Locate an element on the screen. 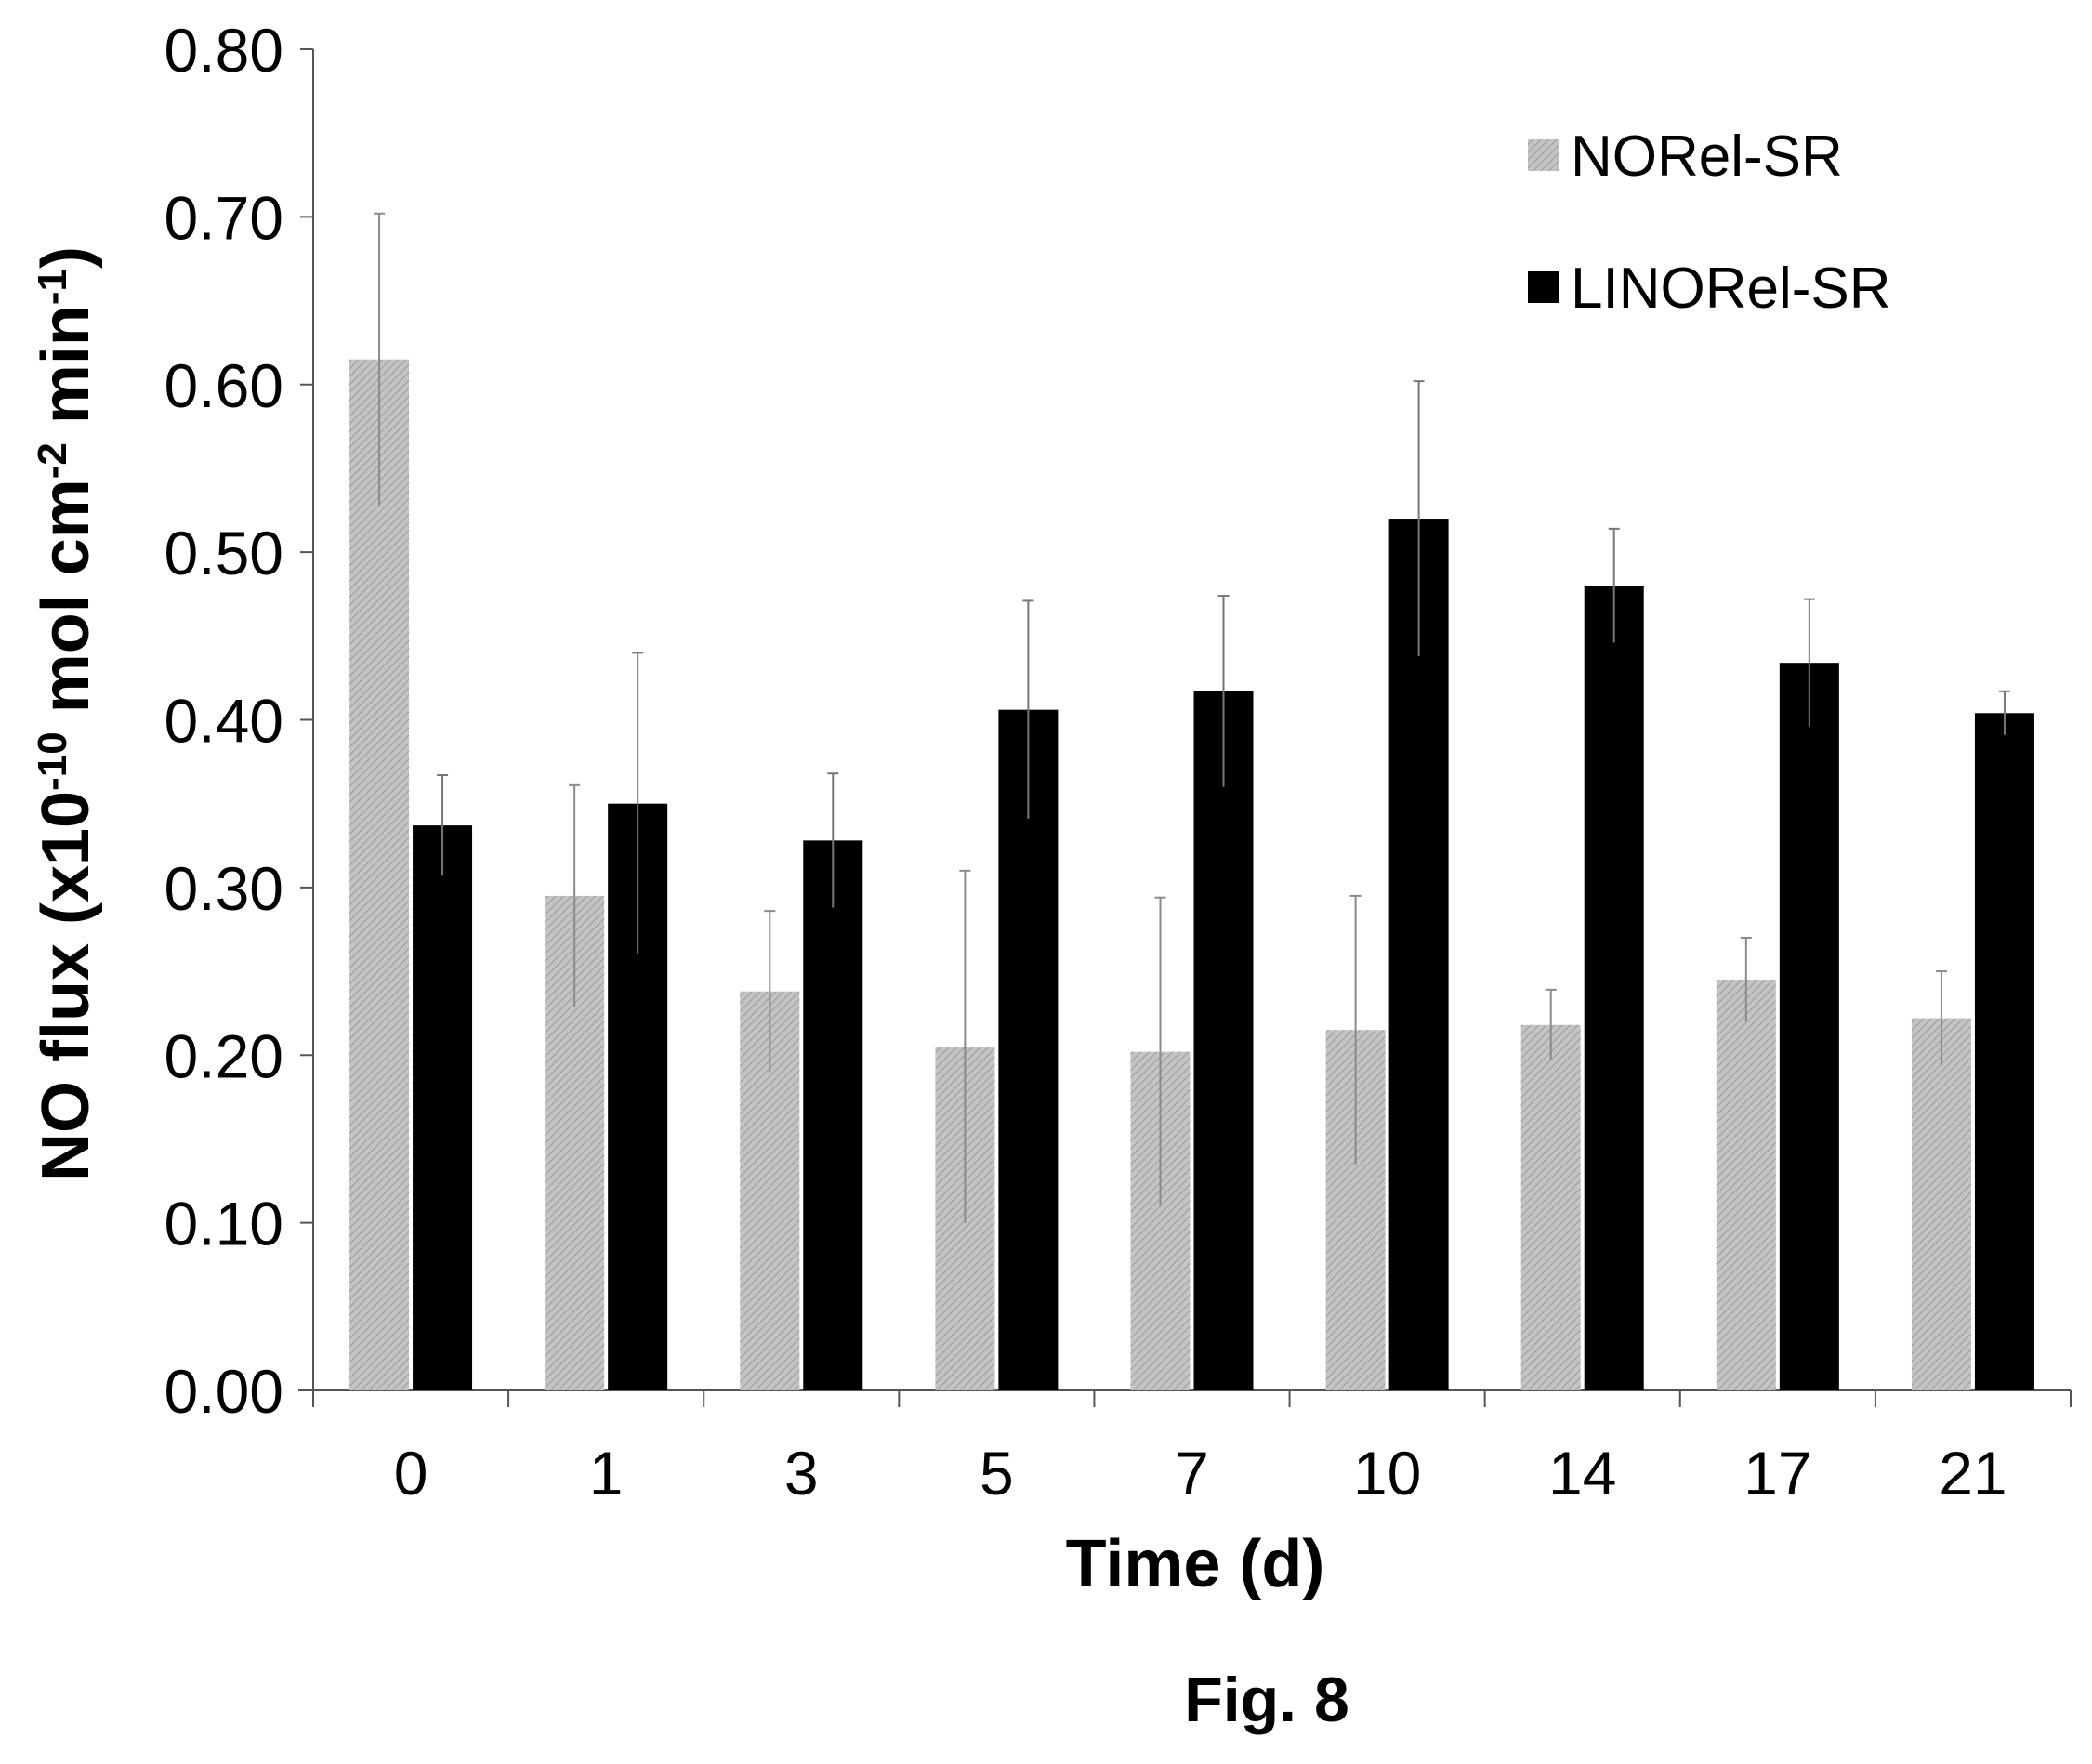 The width and height of the screenshot is (2092, 1764). y-tick-label: 0.20 is located at coordinates (223, 1055).